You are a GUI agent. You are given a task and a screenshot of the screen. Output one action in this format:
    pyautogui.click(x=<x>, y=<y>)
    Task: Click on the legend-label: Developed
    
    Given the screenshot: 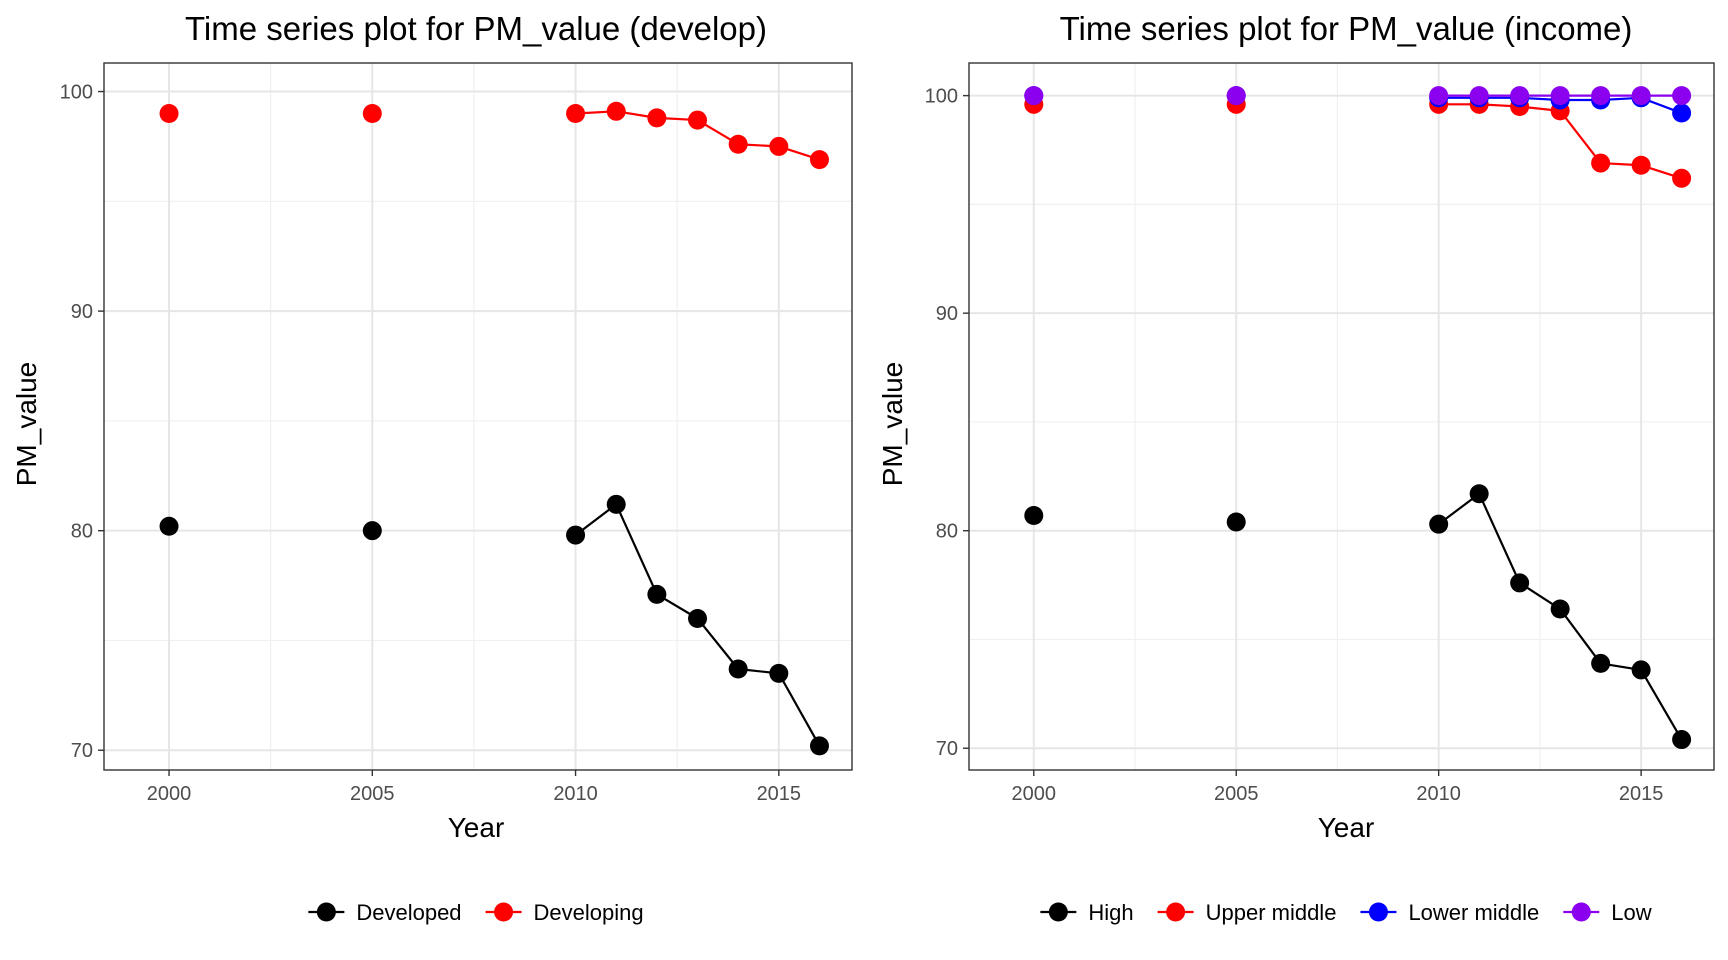 What is the action you would take?
    pyautogui.click(x=408, y=912)
    